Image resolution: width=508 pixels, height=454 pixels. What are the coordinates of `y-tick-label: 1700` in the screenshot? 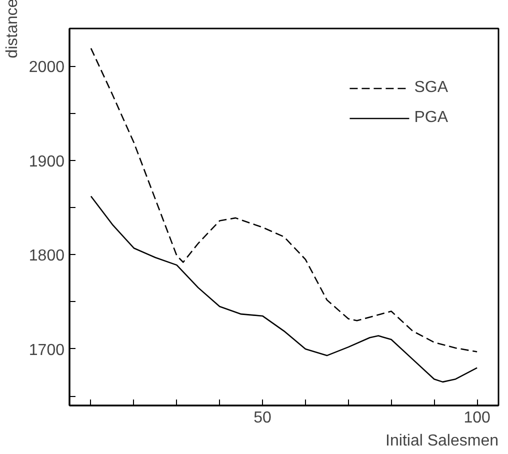 It's located at (46, 350).